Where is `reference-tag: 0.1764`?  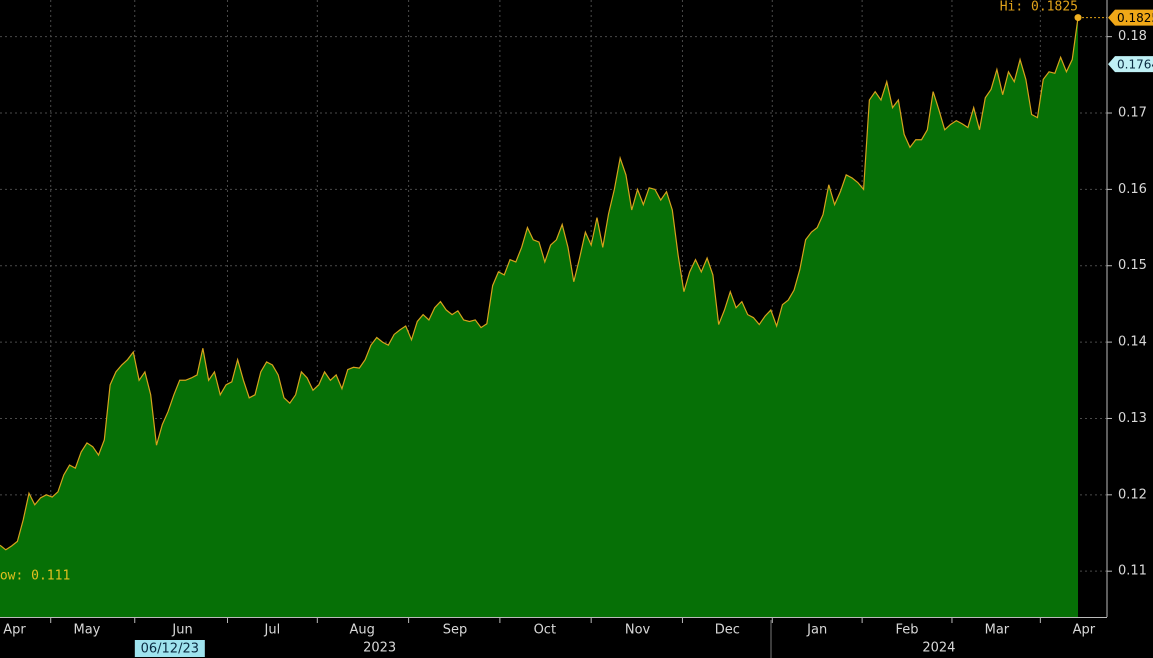 reference-tag: 0.1764 is located at coordinates (1135, 65).